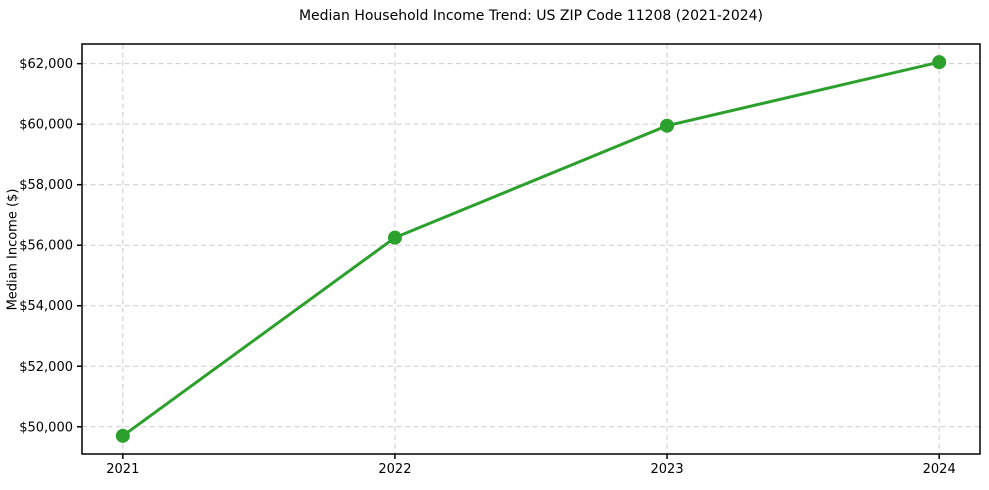 This screenshot has height=490, width=989. I want to click on y-tick-label: $62,000, so click(46, 64).